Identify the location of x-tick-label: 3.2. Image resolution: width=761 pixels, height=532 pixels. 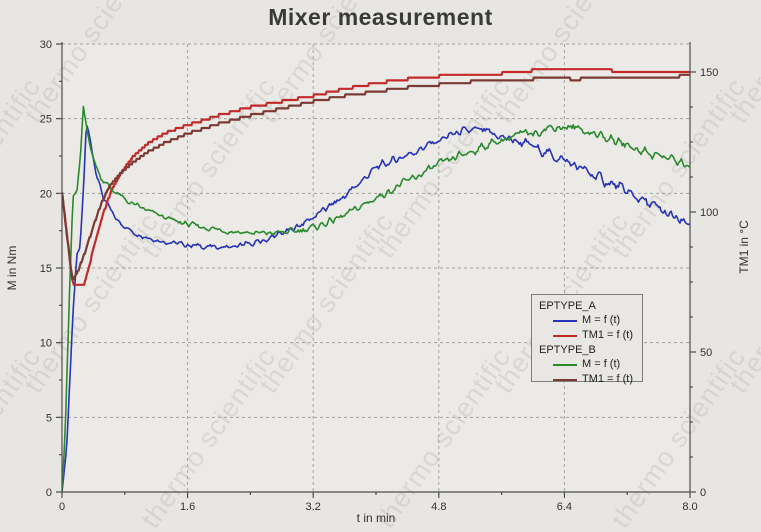
(313, 507).